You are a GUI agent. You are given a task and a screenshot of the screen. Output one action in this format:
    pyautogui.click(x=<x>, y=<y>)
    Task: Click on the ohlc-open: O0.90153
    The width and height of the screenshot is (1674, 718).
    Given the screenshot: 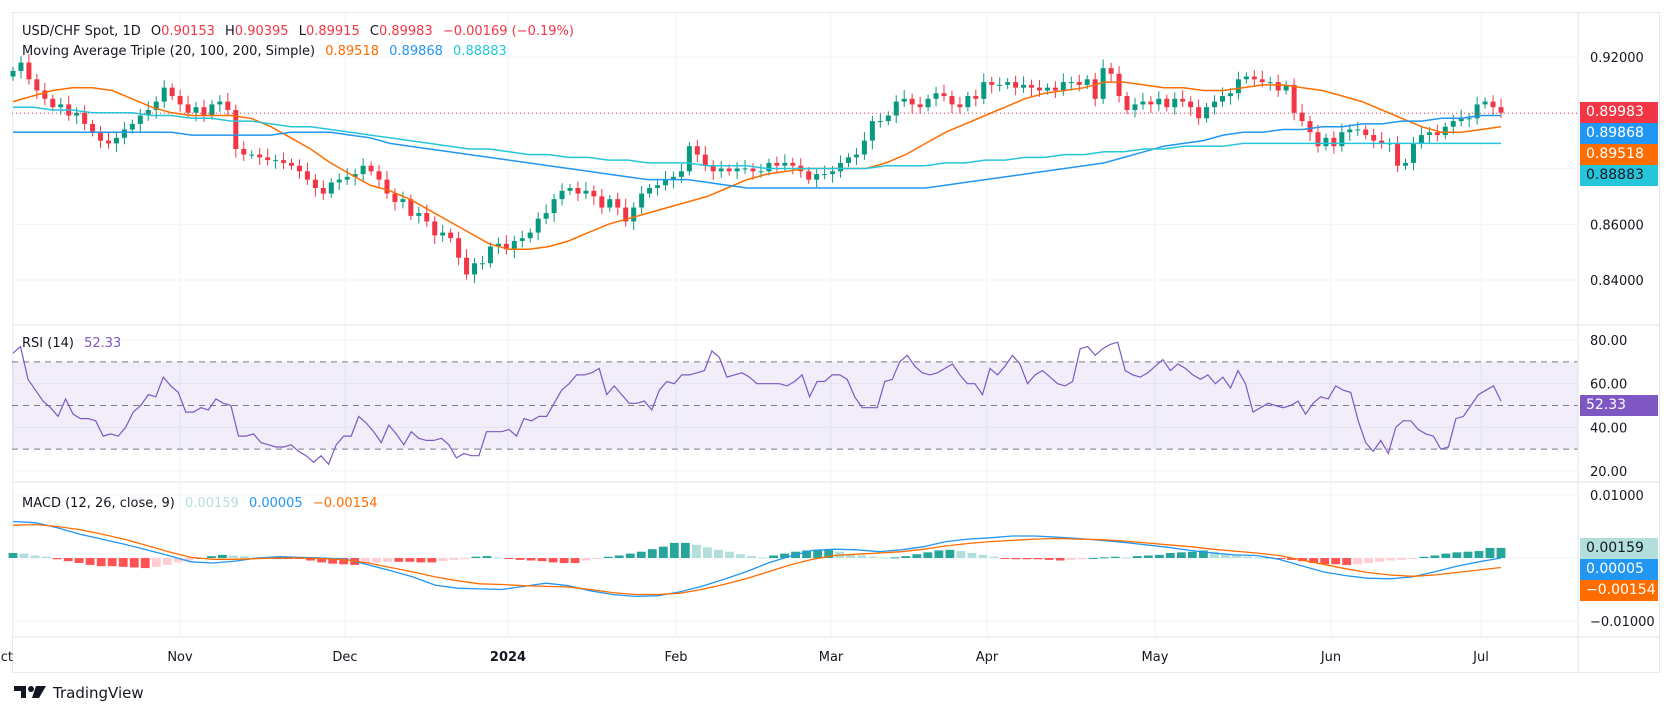 What is the action you would take?
    pyautogui.click(x=183, y=31)
    